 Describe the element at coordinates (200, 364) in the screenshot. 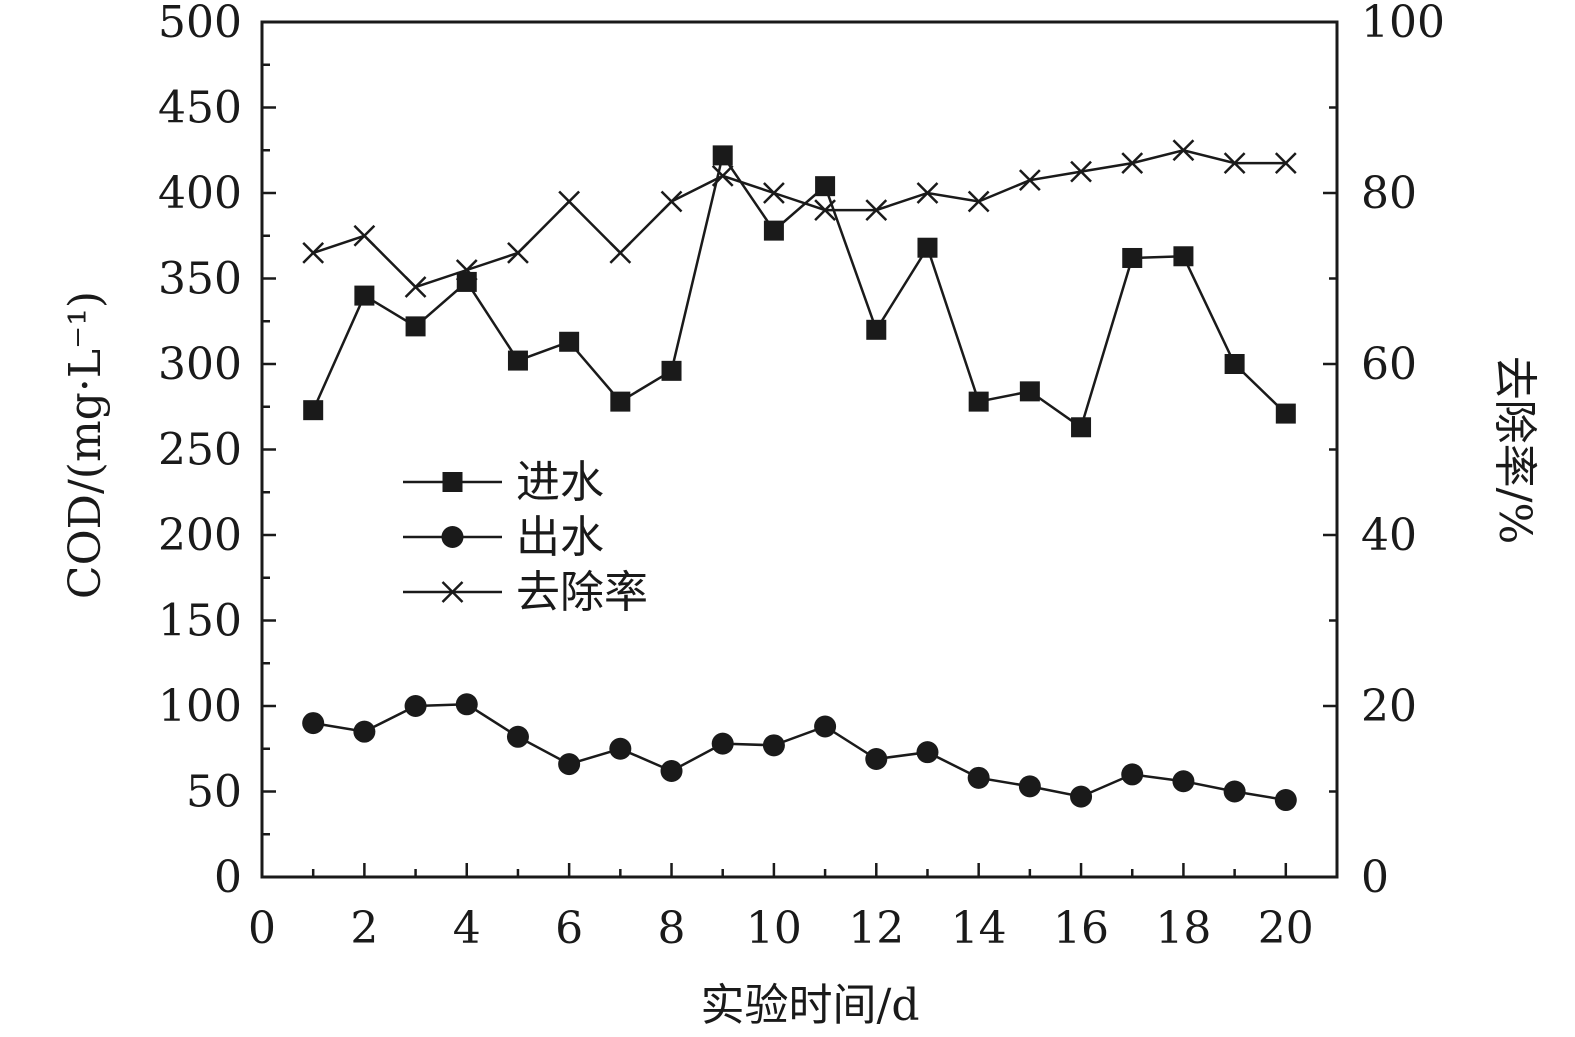

I see `y-tick-label: 300` at that location.